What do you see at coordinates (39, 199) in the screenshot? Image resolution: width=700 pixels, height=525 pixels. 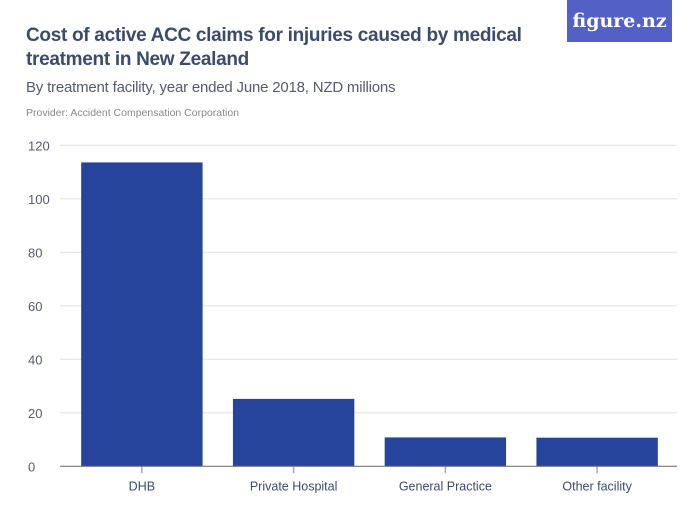 I see `y-tick-label: 100` at bounding box center [39, 199].